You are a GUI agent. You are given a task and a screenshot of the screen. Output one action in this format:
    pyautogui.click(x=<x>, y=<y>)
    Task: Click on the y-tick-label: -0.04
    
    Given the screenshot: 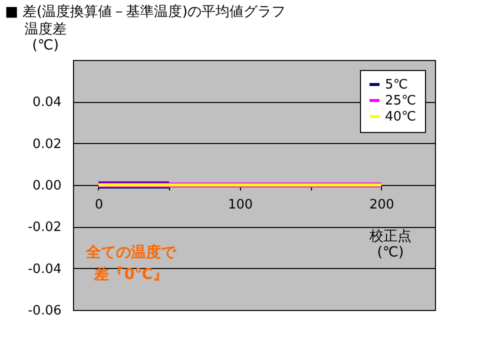 What is the action you would take?
    pyautogui.click(x=45, y=269)
    